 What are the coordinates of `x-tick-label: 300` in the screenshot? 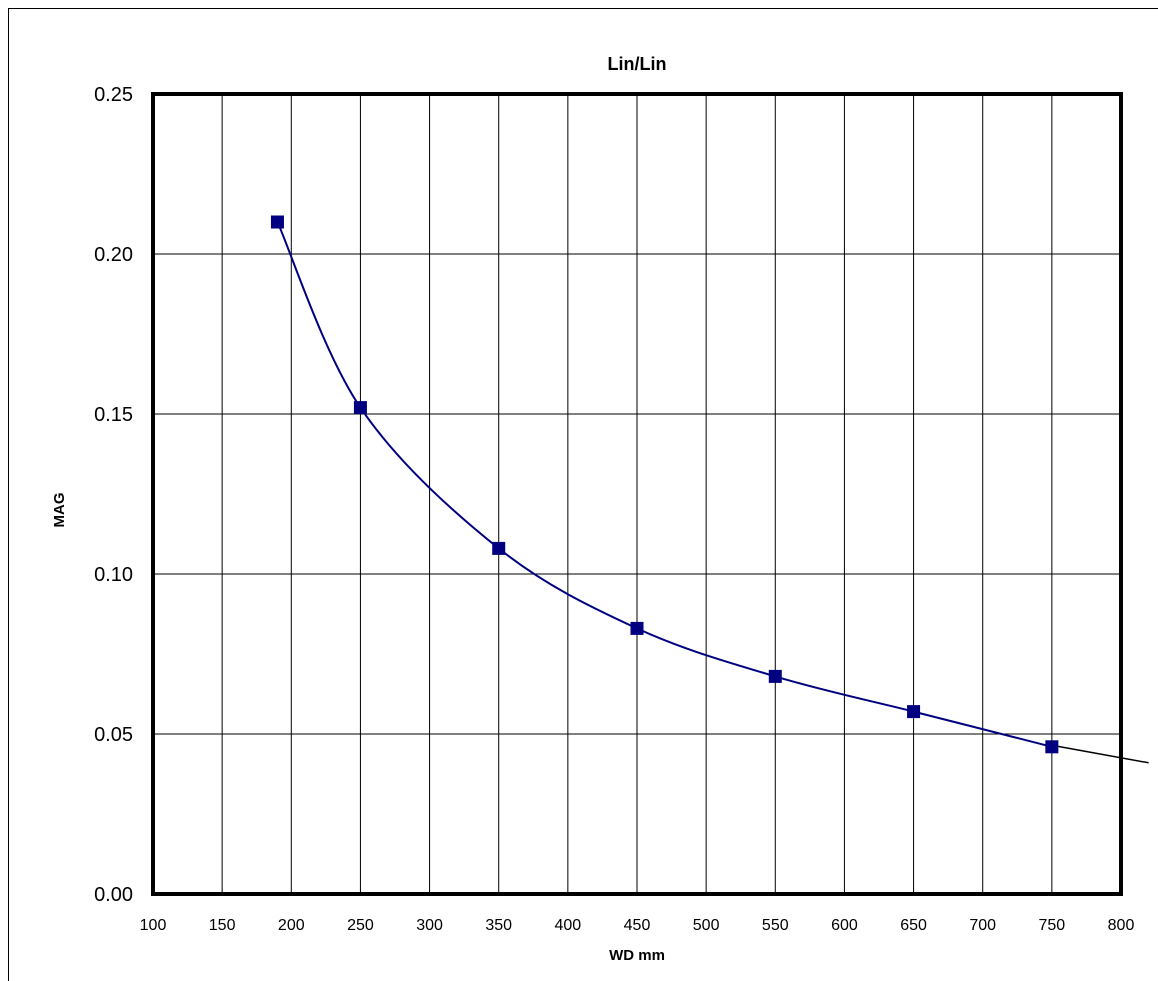 It's located at (429, 925).